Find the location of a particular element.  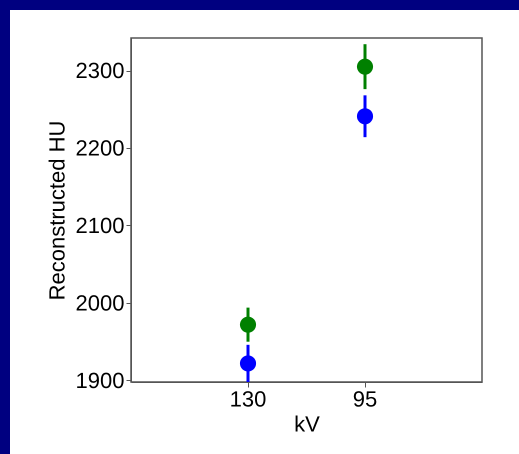

y-tick-label: 2200 is located at coordinates (100, 148).